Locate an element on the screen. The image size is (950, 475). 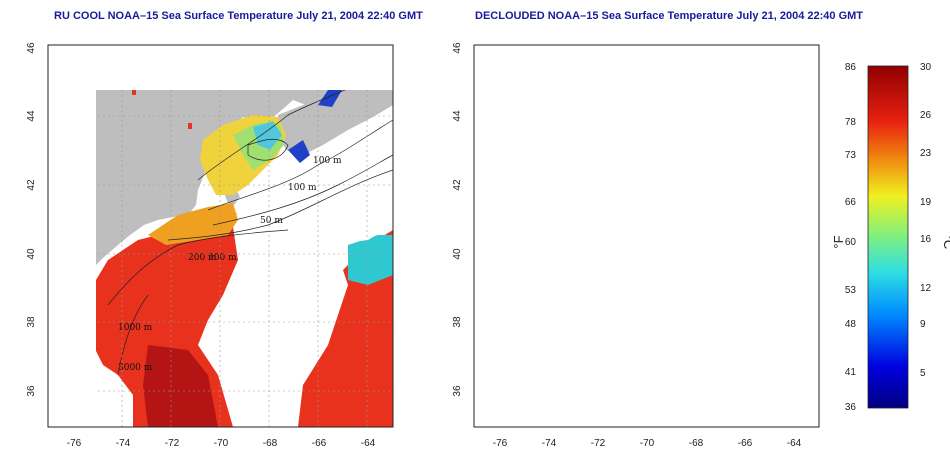
colorbar-f-tick: 66 is located at coordinates (851, 202).